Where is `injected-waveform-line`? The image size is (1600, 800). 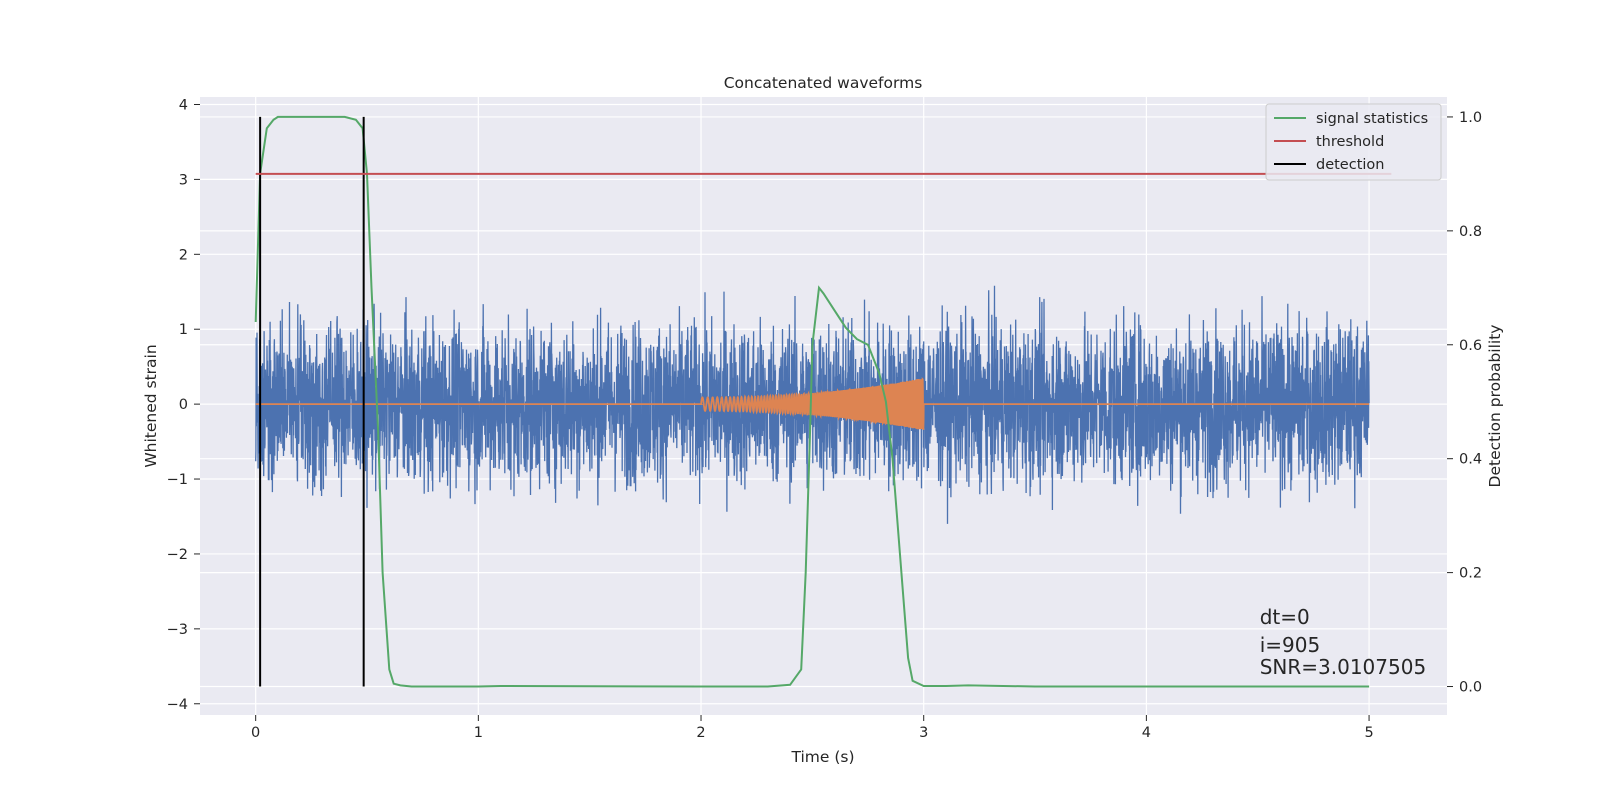
injected-waveform-line is located at coordinates (812, 403).